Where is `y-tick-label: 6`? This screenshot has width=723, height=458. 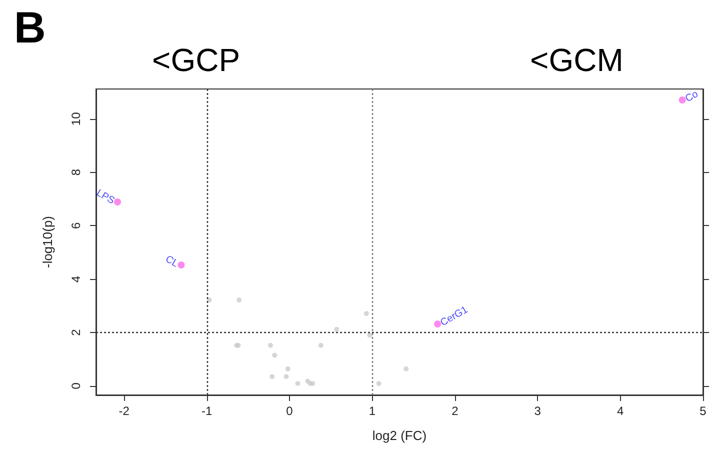
y-tick-label: 6 is located at coordinates (76, 226).